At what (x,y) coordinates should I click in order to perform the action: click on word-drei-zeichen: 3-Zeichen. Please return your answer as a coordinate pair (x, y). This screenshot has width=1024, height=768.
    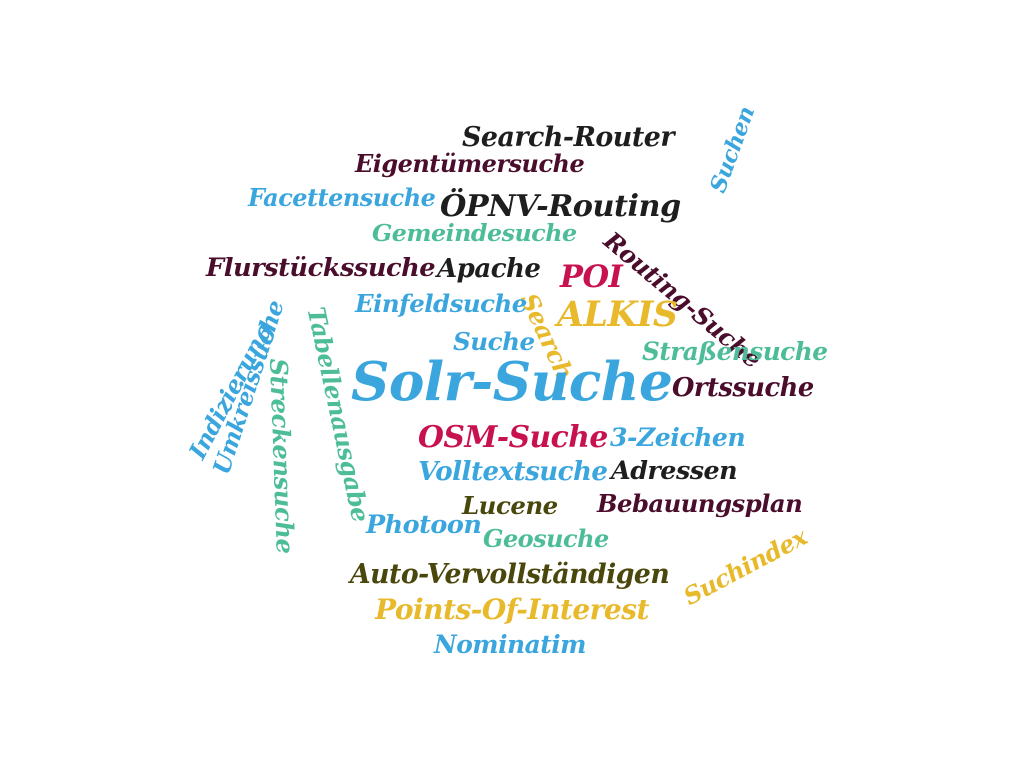
    Looking at the image, I should click on (678, 437).